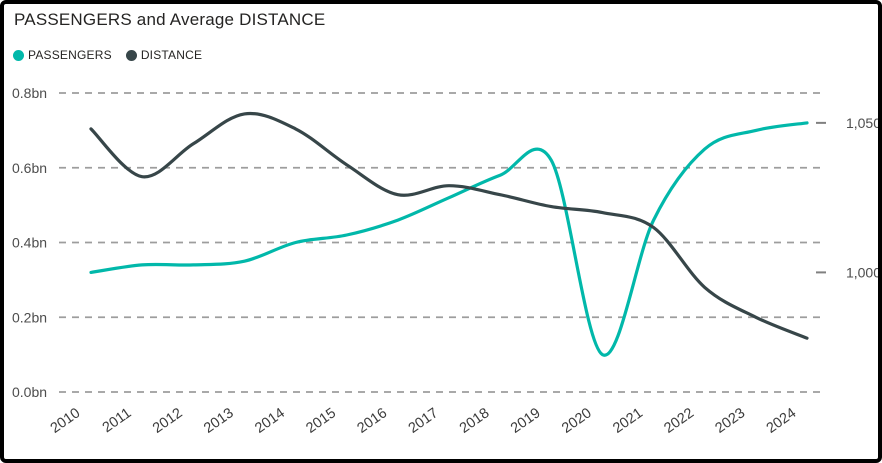 Image resolution: width=882 pixels, height=463 pixels. What do you see at coordinates (270, 421) in the screenshot?
I see `x-axis-label: 2014` at bounding box center [270, 421].